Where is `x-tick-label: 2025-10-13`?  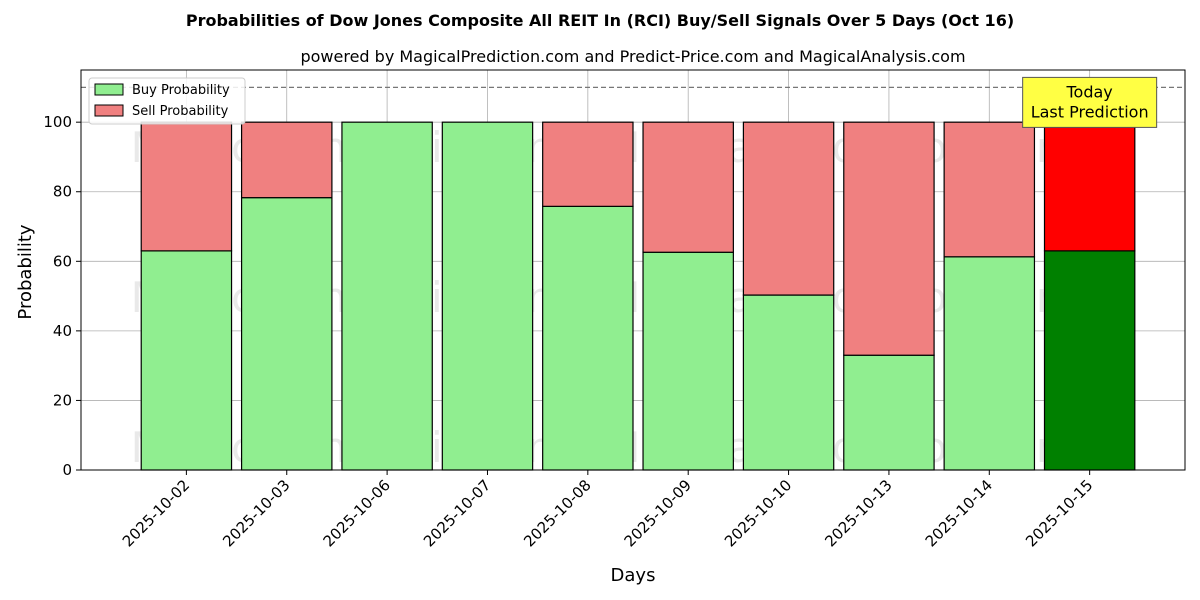
x-tick-label: 2025-10-13 is located at coordinates (858, 513).